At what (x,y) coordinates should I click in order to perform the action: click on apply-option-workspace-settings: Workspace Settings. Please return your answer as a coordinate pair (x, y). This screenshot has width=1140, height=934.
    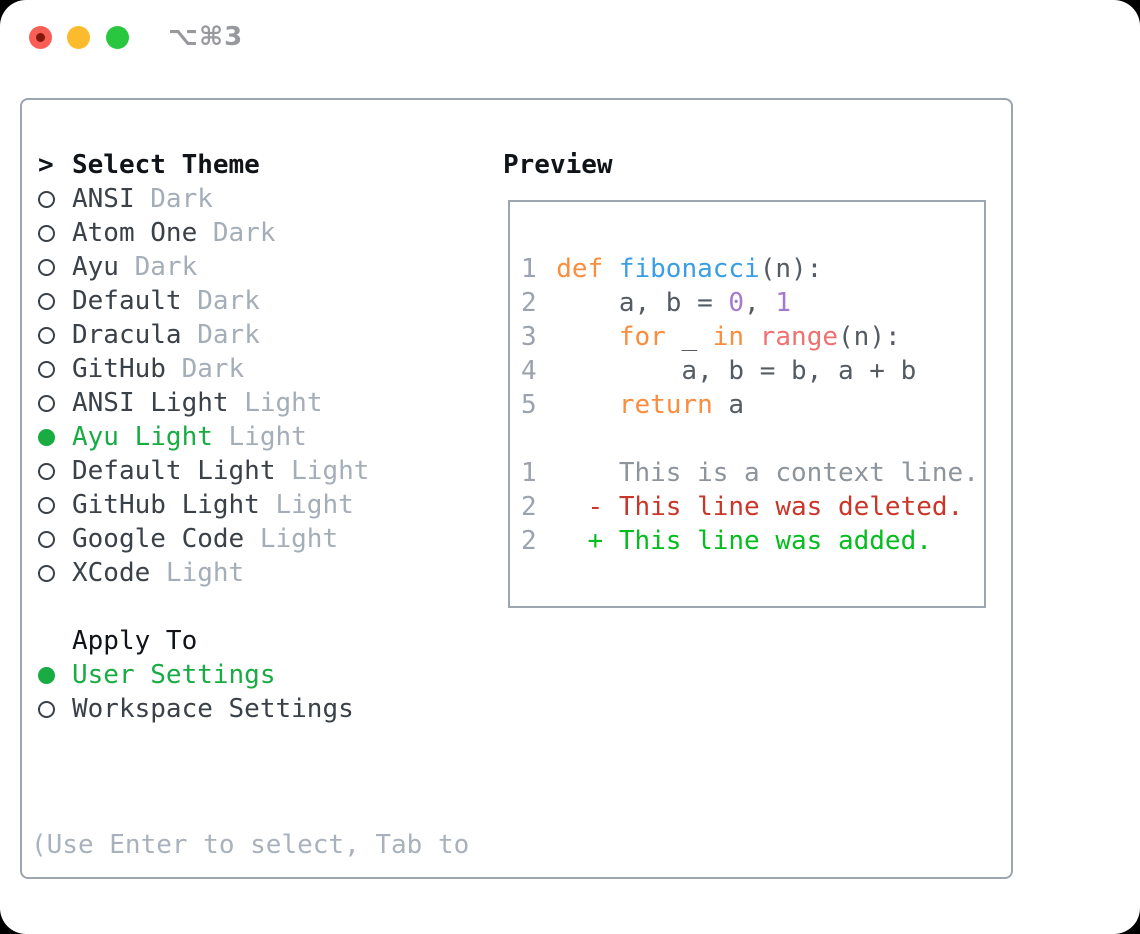
    Looking at the image, I should click on (196, 709).